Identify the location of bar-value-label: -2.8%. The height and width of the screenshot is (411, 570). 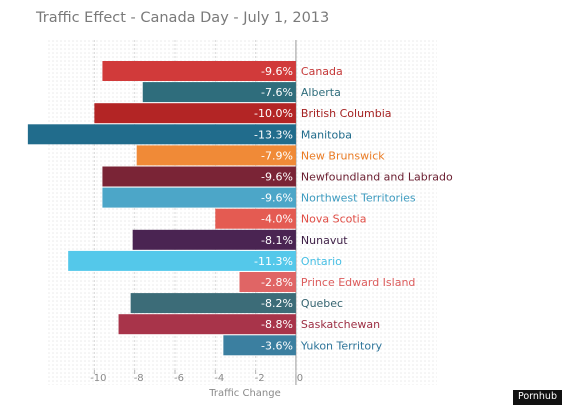
(277, 282).